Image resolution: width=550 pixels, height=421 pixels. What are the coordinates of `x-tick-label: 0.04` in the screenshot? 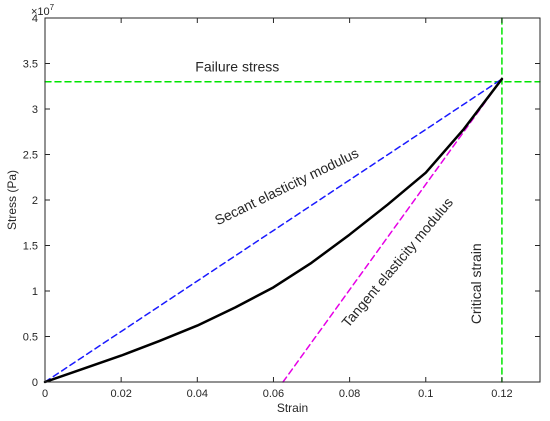 It's located at (197, 394).